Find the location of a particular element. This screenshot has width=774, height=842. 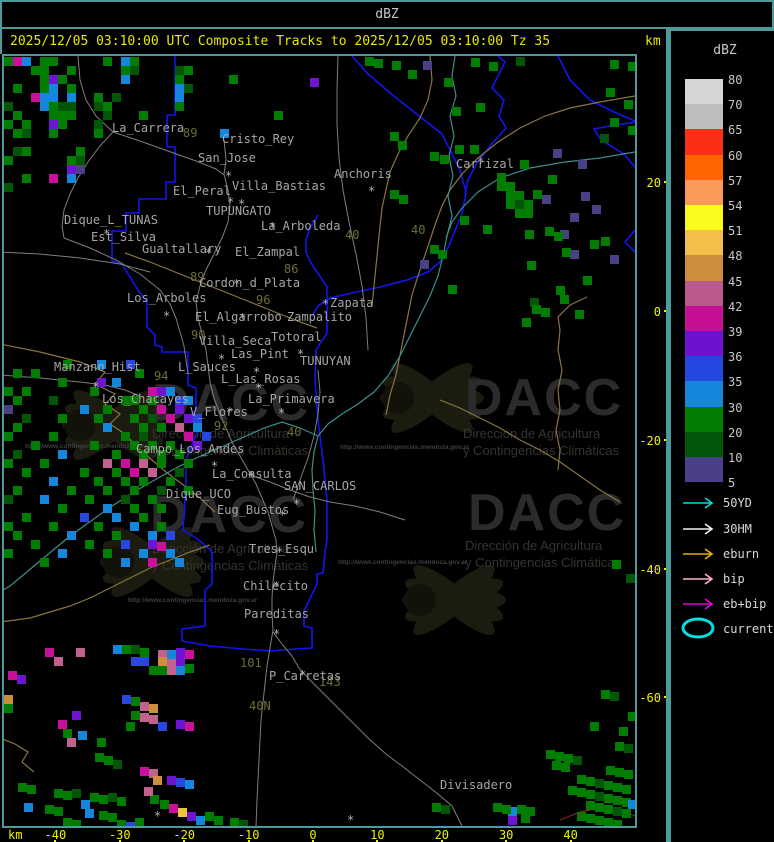

track-label: 50YD is located at coordinates (737, 503).